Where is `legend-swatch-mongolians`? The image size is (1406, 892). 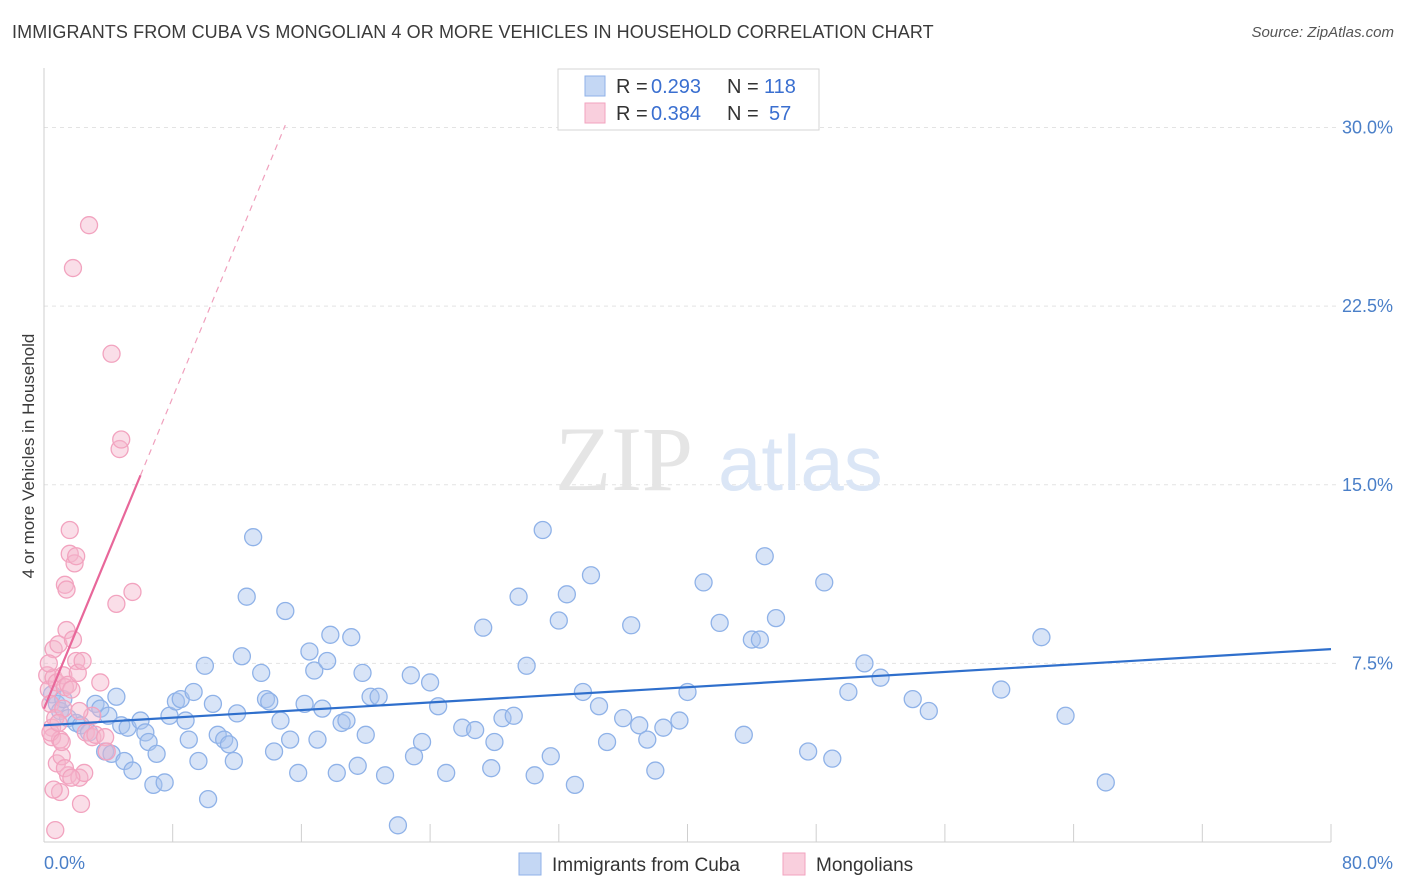 legend-swatch-mongolians is located at coordinates (595, 113).